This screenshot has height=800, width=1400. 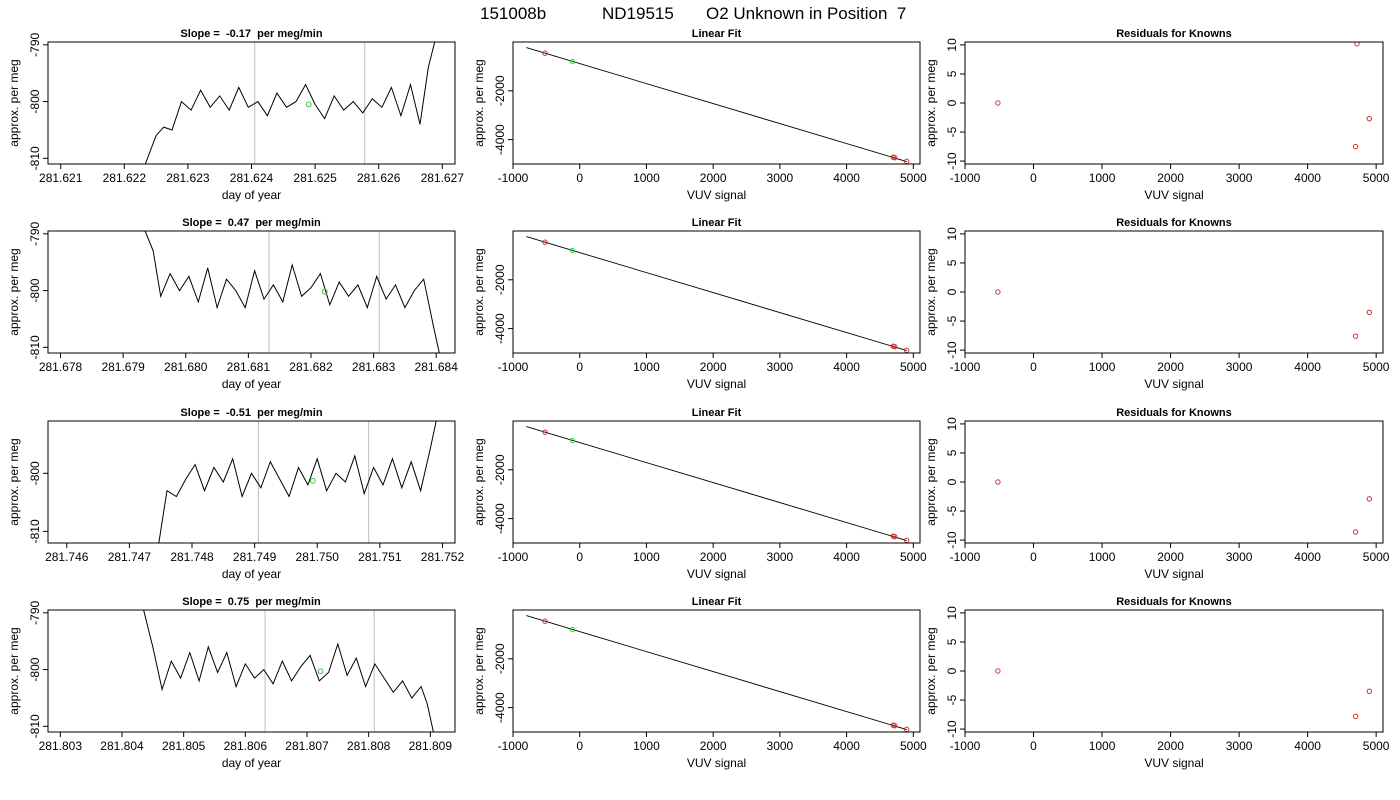 I want to click on x-tick-label: 281.684, so click(x=437, y=367).